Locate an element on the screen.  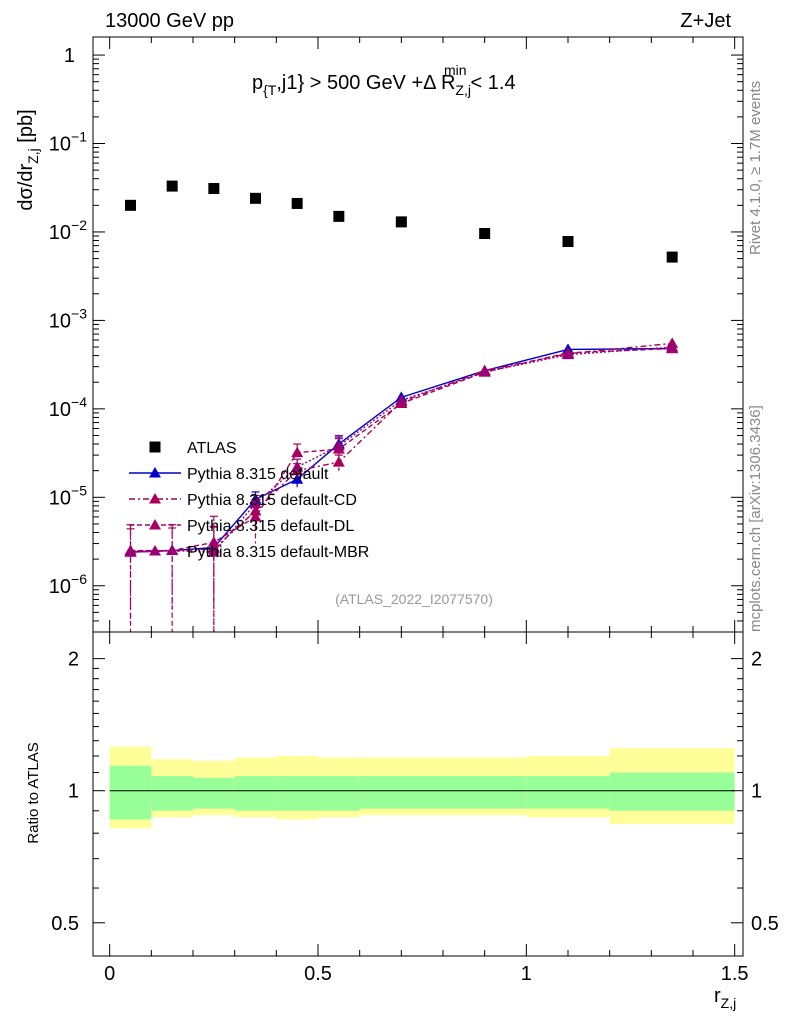
process-label: Z+Jet is located at coordinates (705, 21).